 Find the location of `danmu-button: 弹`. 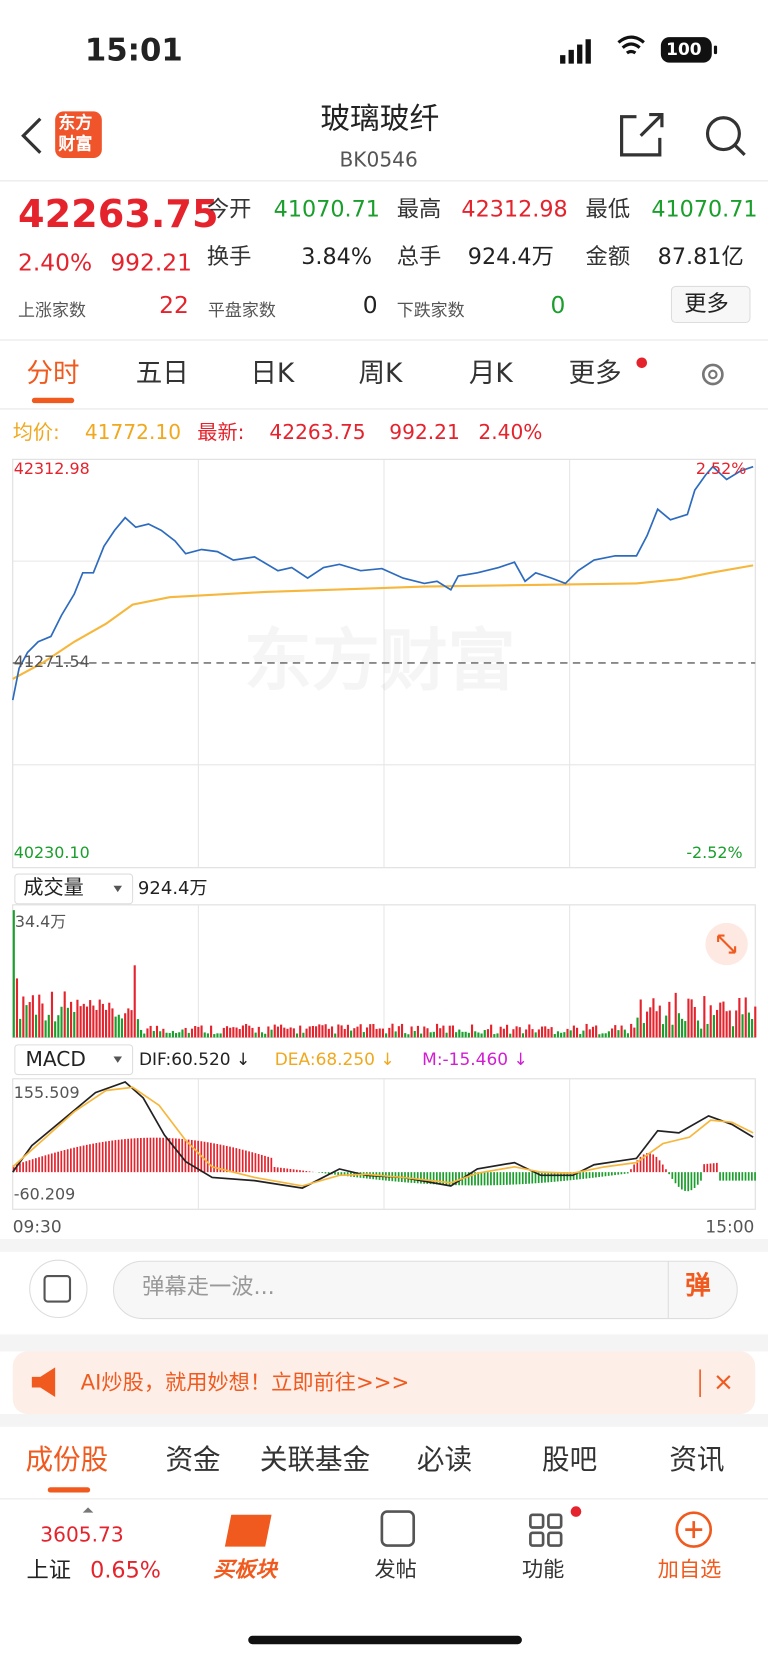

danmu-button: 弹 is located at coordinates (698, 1285).